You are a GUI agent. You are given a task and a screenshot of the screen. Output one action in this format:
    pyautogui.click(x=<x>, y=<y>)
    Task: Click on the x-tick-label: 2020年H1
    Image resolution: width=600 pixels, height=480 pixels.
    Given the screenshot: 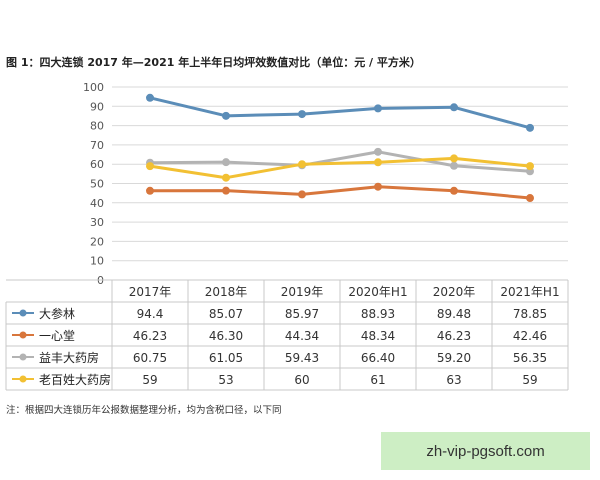 What is the action you would take?
    pyautogui.click(x=377, y=292)
    